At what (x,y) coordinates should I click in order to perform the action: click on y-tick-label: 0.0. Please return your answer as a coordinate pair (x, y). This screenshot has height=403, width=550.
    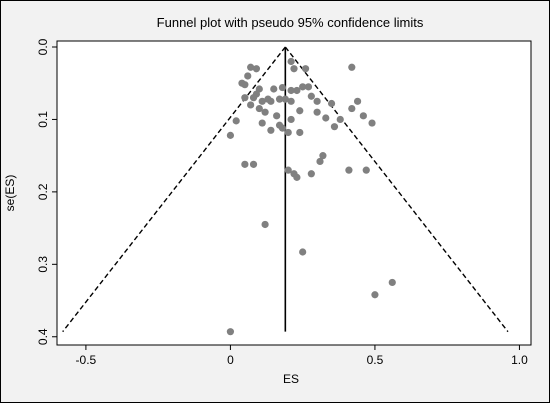
    Looking at the image, I should click on (43, 46).